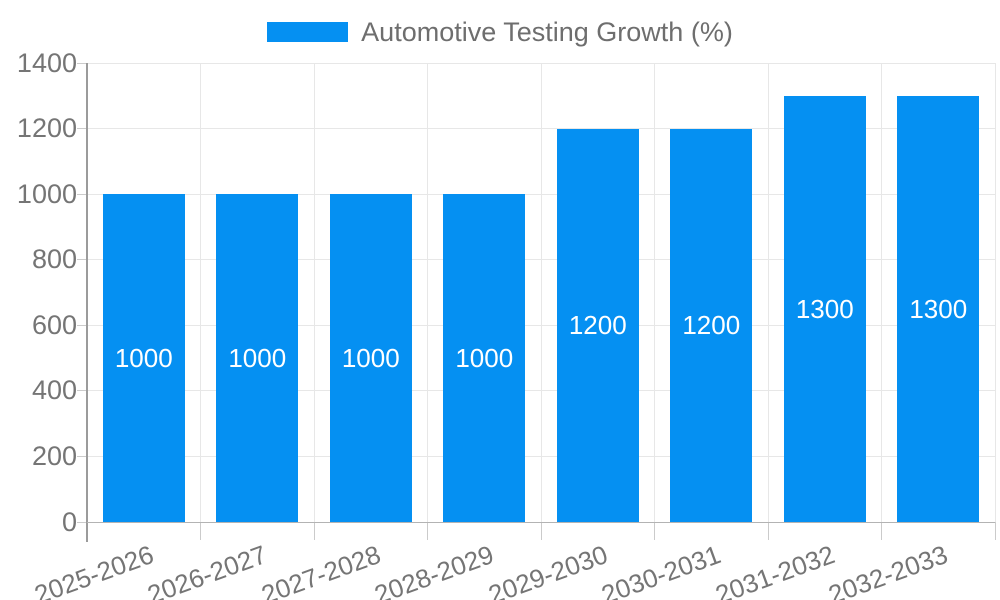  What do you see at coordinates (54, 259) in the screenshot?
I see `y-axis-tick-label: 800` at bounding box center [54, 259].